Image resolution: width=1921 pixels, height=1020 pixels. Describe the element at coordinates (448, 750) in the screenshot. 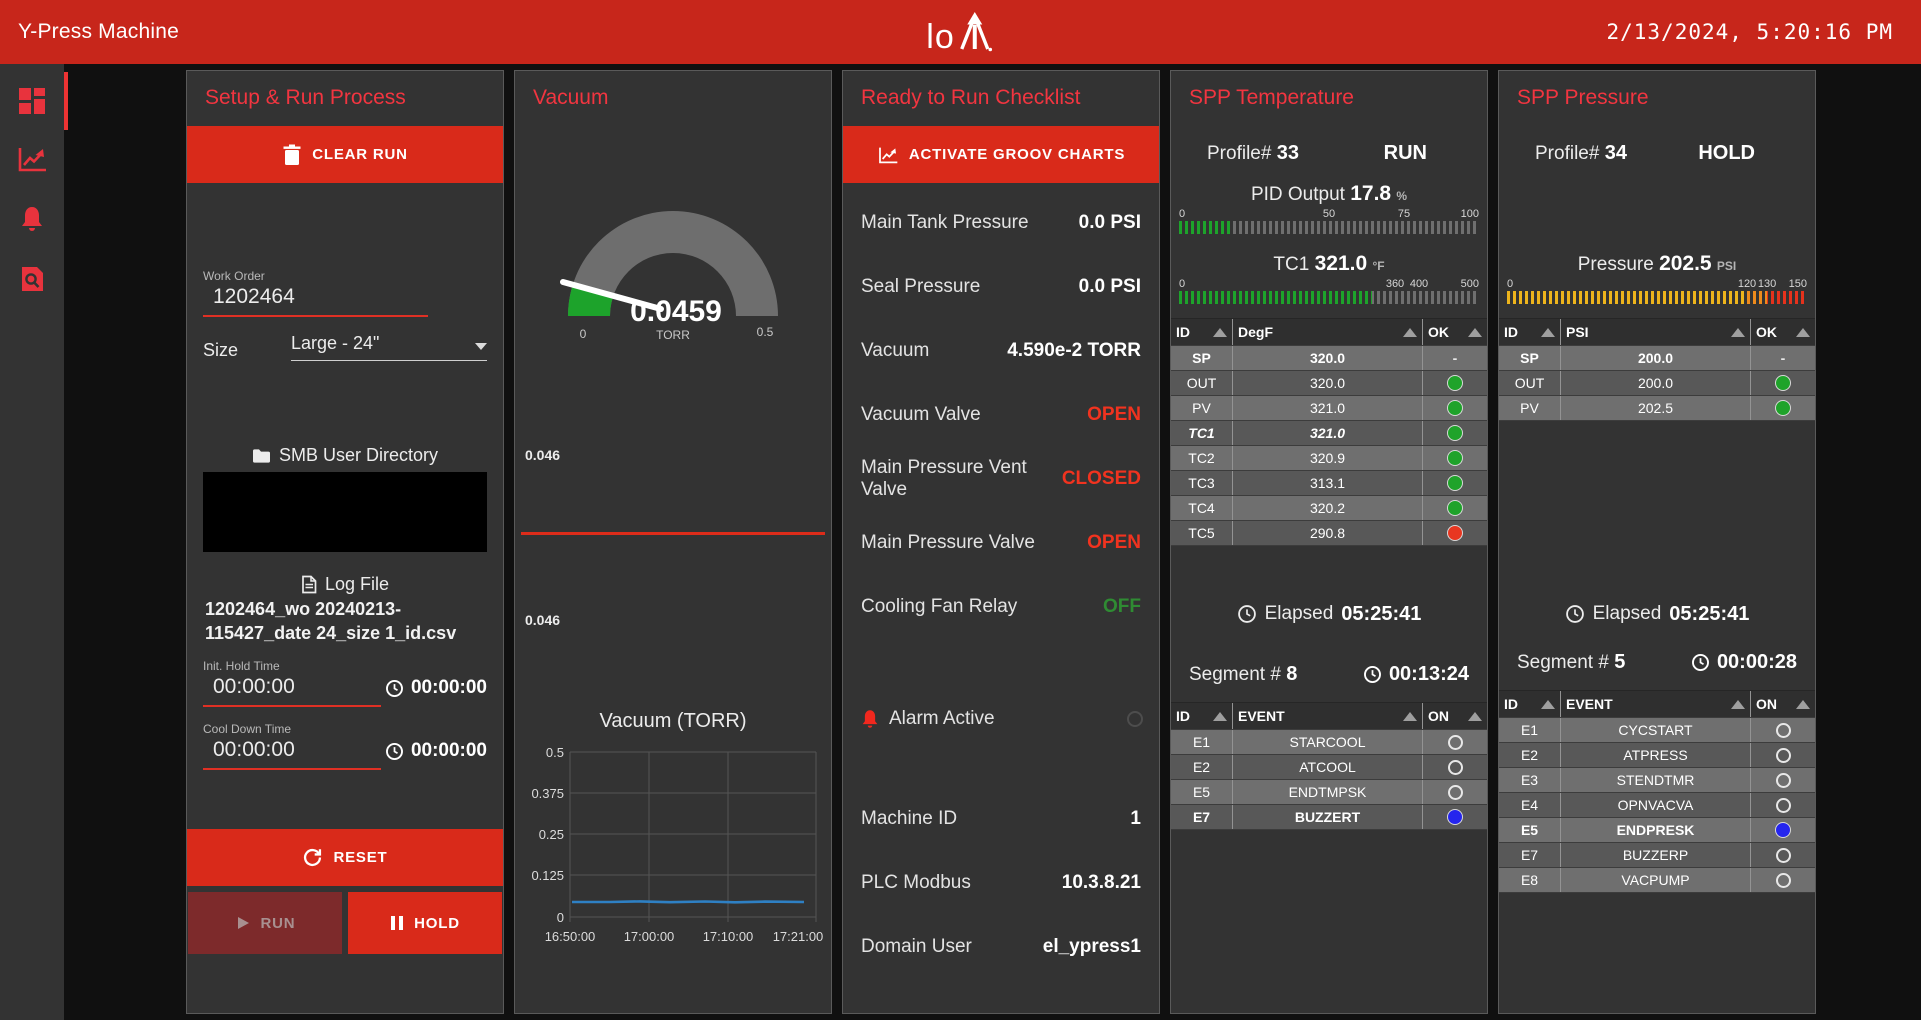

I see `cool-down-timer-value: 00:00:00` at that location.